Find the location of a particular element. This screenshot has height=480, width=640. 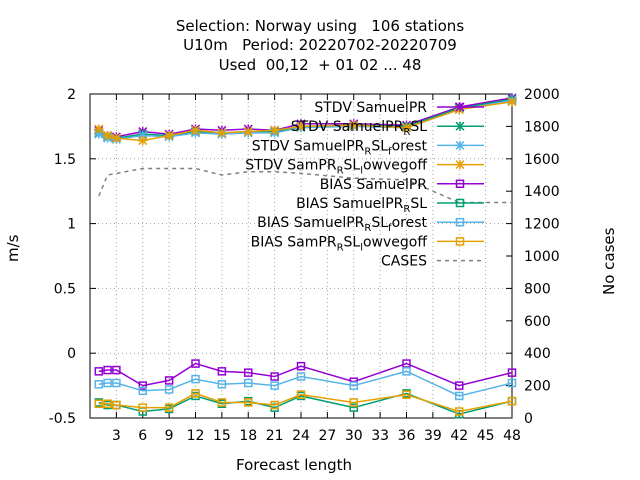

x-tick-label: 21 is located at coordinates (275, 436).